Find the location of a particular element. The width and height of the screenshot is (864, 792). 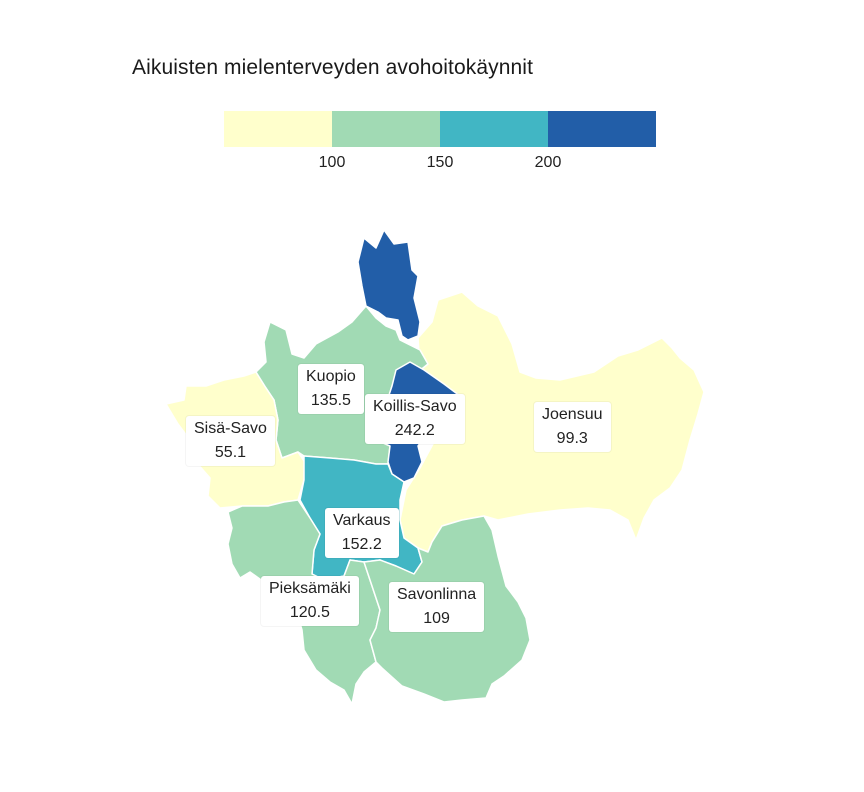

color-legend is located at coordinates (440, 129).